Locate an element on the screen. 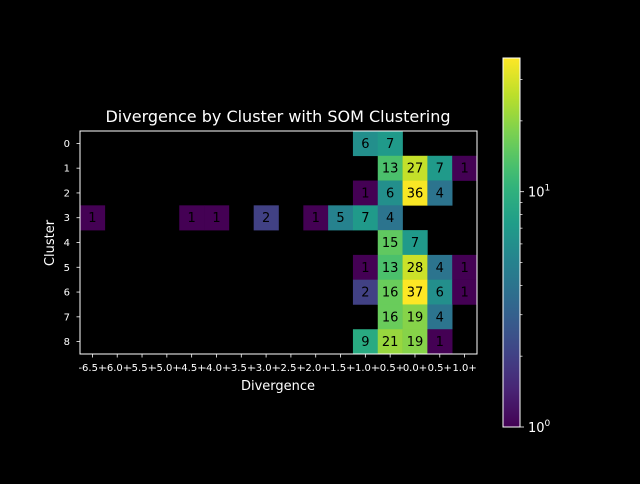  colorbar-tick-label: 10⁰ is located at coordinates (539, 427).